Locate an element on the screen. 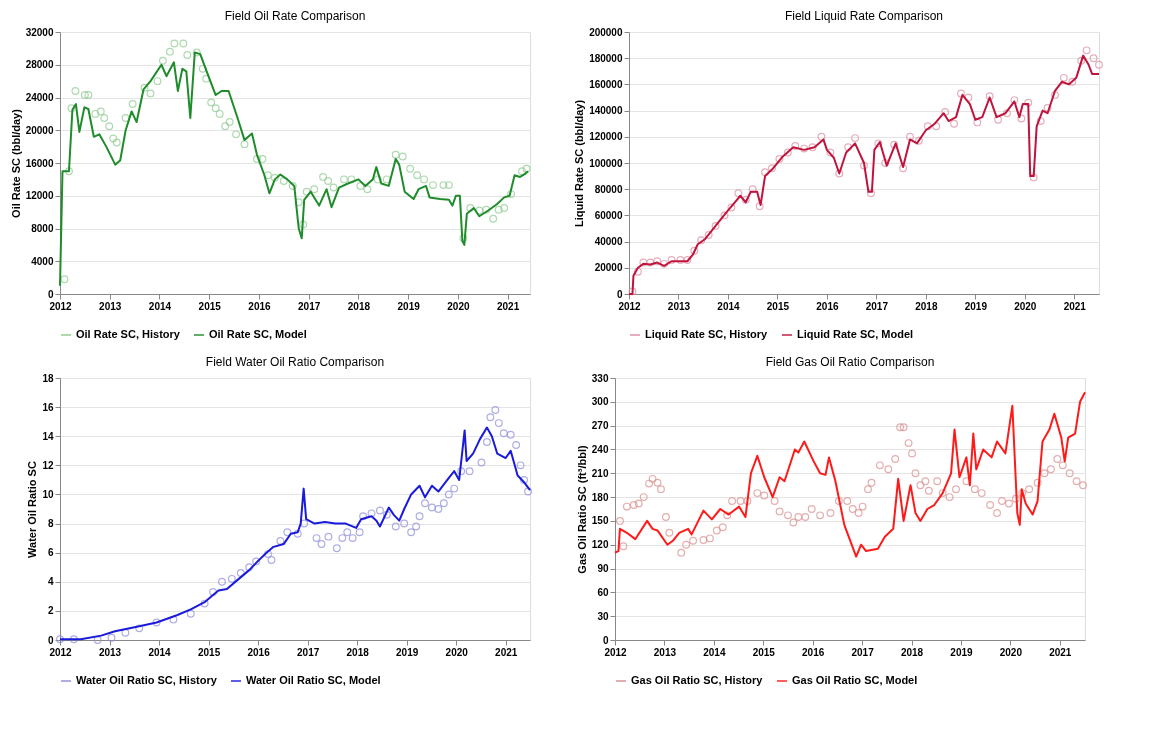 This screenshot has width=1167, height=755. y-tick-label: 120000 is located at coordinates (606, 137).